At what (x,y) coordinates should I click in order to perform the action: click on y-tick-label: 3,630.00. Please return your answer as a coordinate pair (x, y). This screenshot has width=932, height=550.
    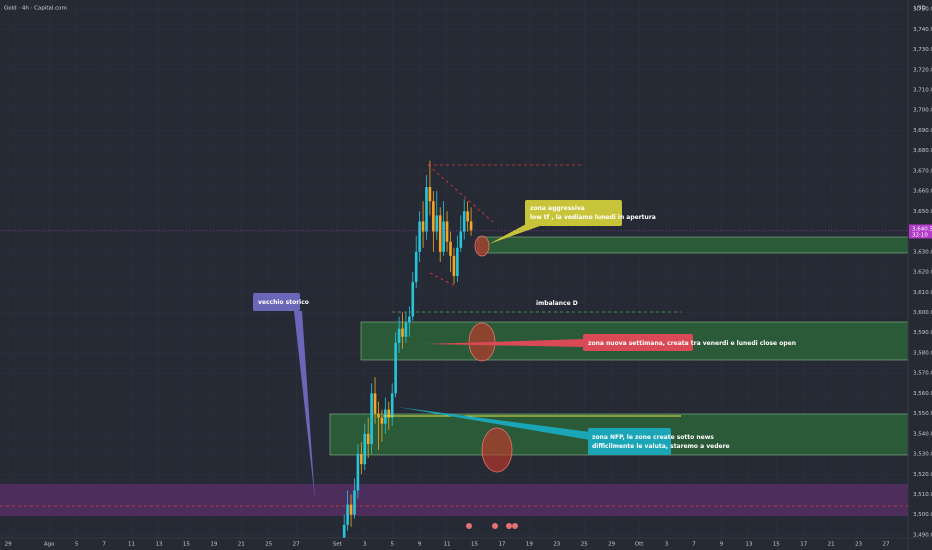
    Looking at the image, I should click on (922, 252).